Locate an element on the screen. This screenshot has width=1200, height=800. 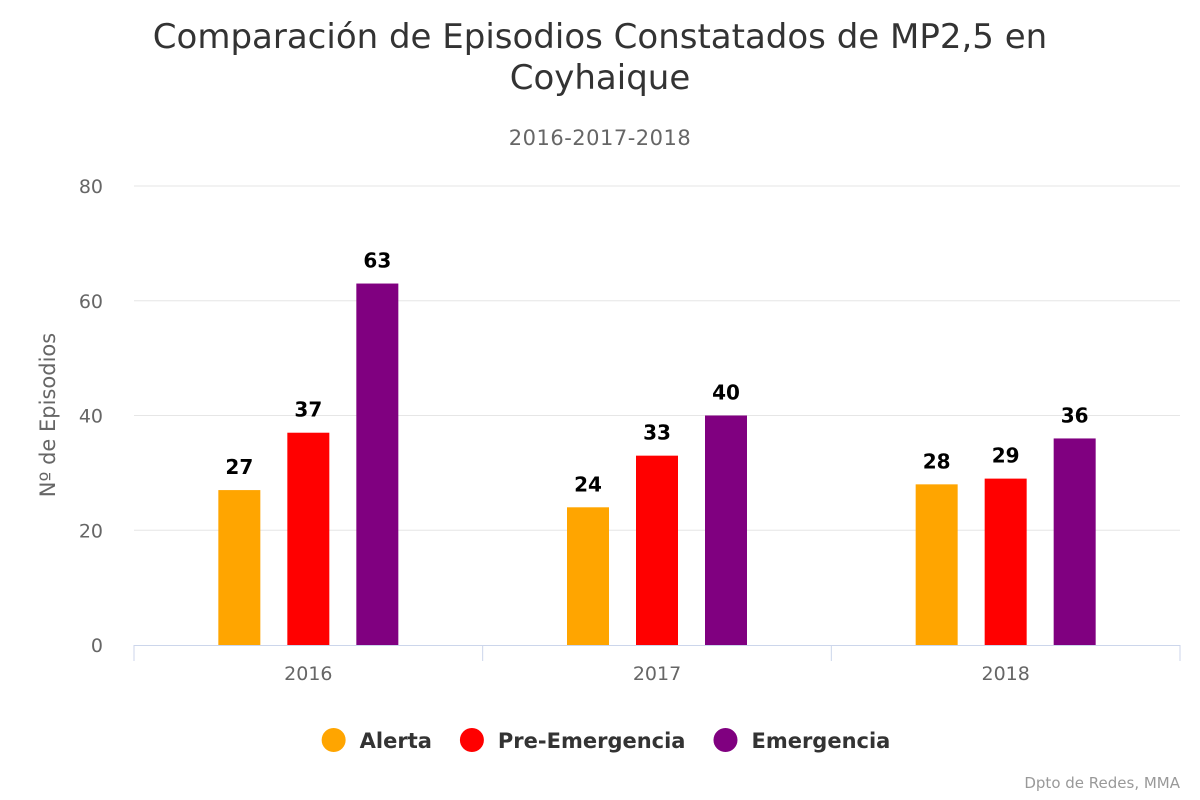
y-tick-label: 20 is located at coordinates (91, 531).